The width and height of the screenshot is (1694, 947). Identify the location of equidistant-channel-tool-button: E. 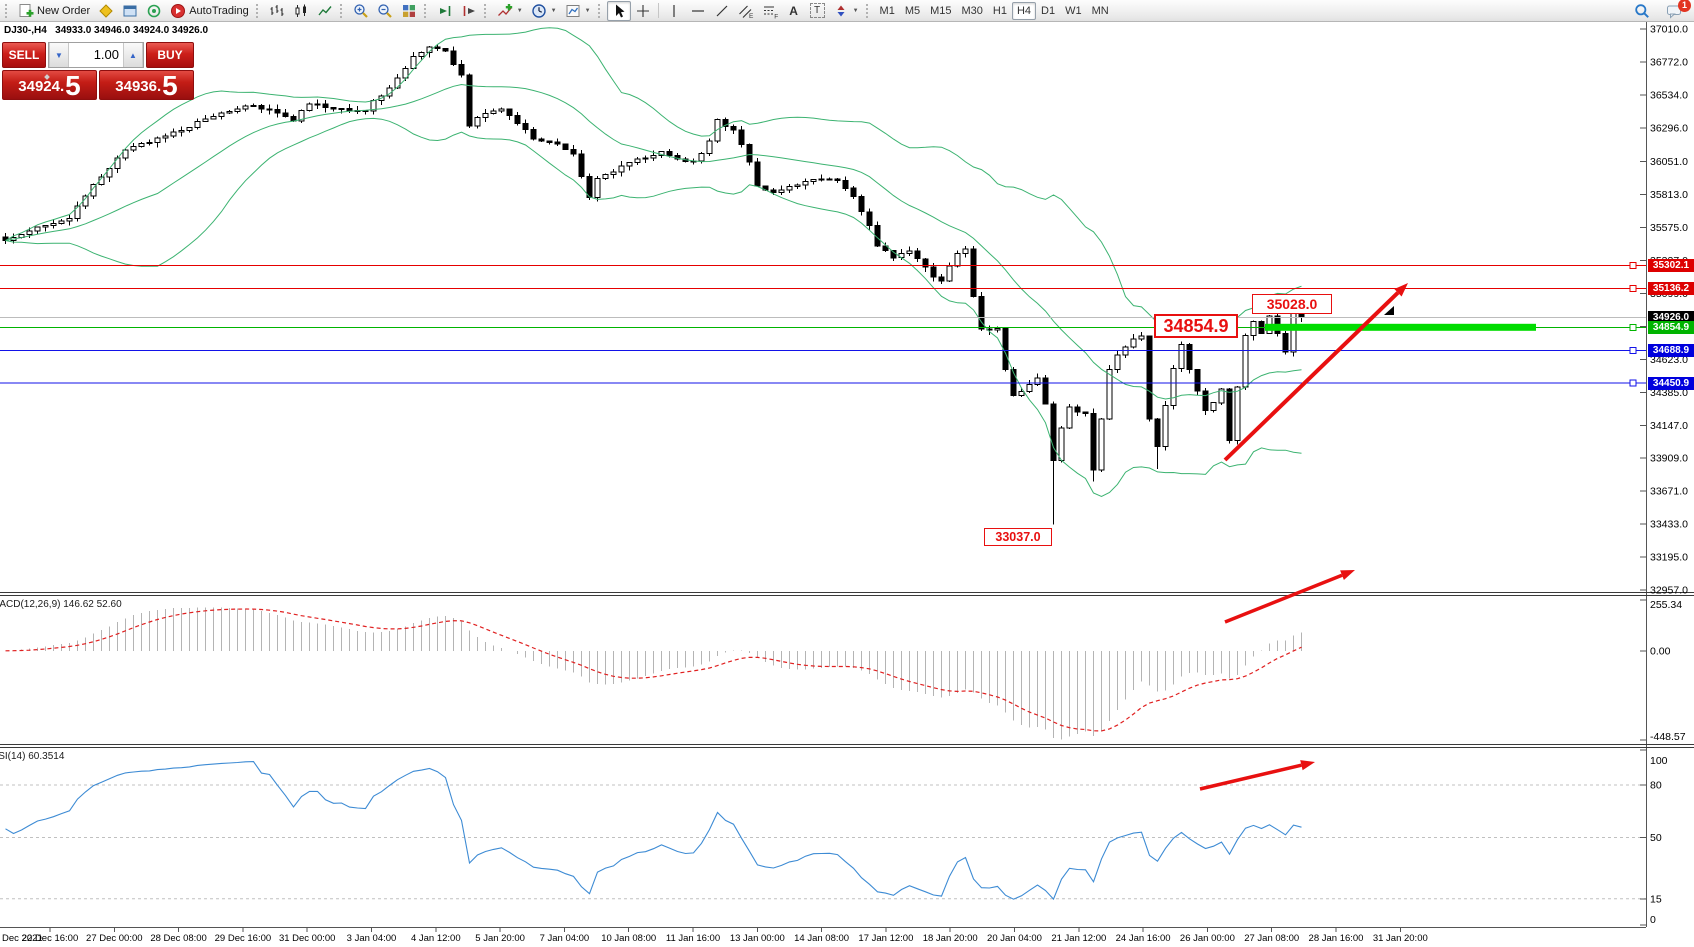
(746, 11).